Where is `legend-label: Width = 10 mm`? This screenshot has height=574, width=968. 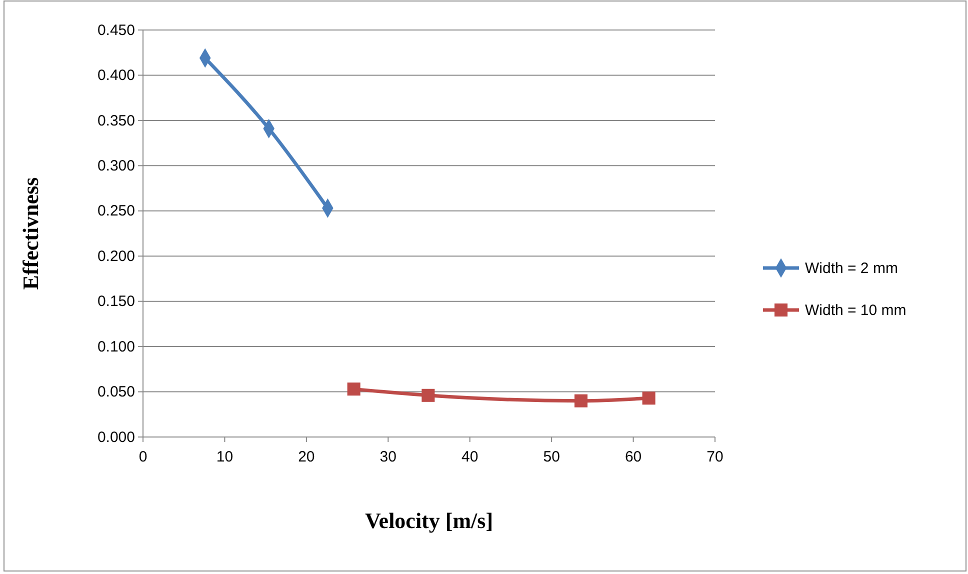 legend-label: Width = 10 mm is located at coordinates (855, 310).